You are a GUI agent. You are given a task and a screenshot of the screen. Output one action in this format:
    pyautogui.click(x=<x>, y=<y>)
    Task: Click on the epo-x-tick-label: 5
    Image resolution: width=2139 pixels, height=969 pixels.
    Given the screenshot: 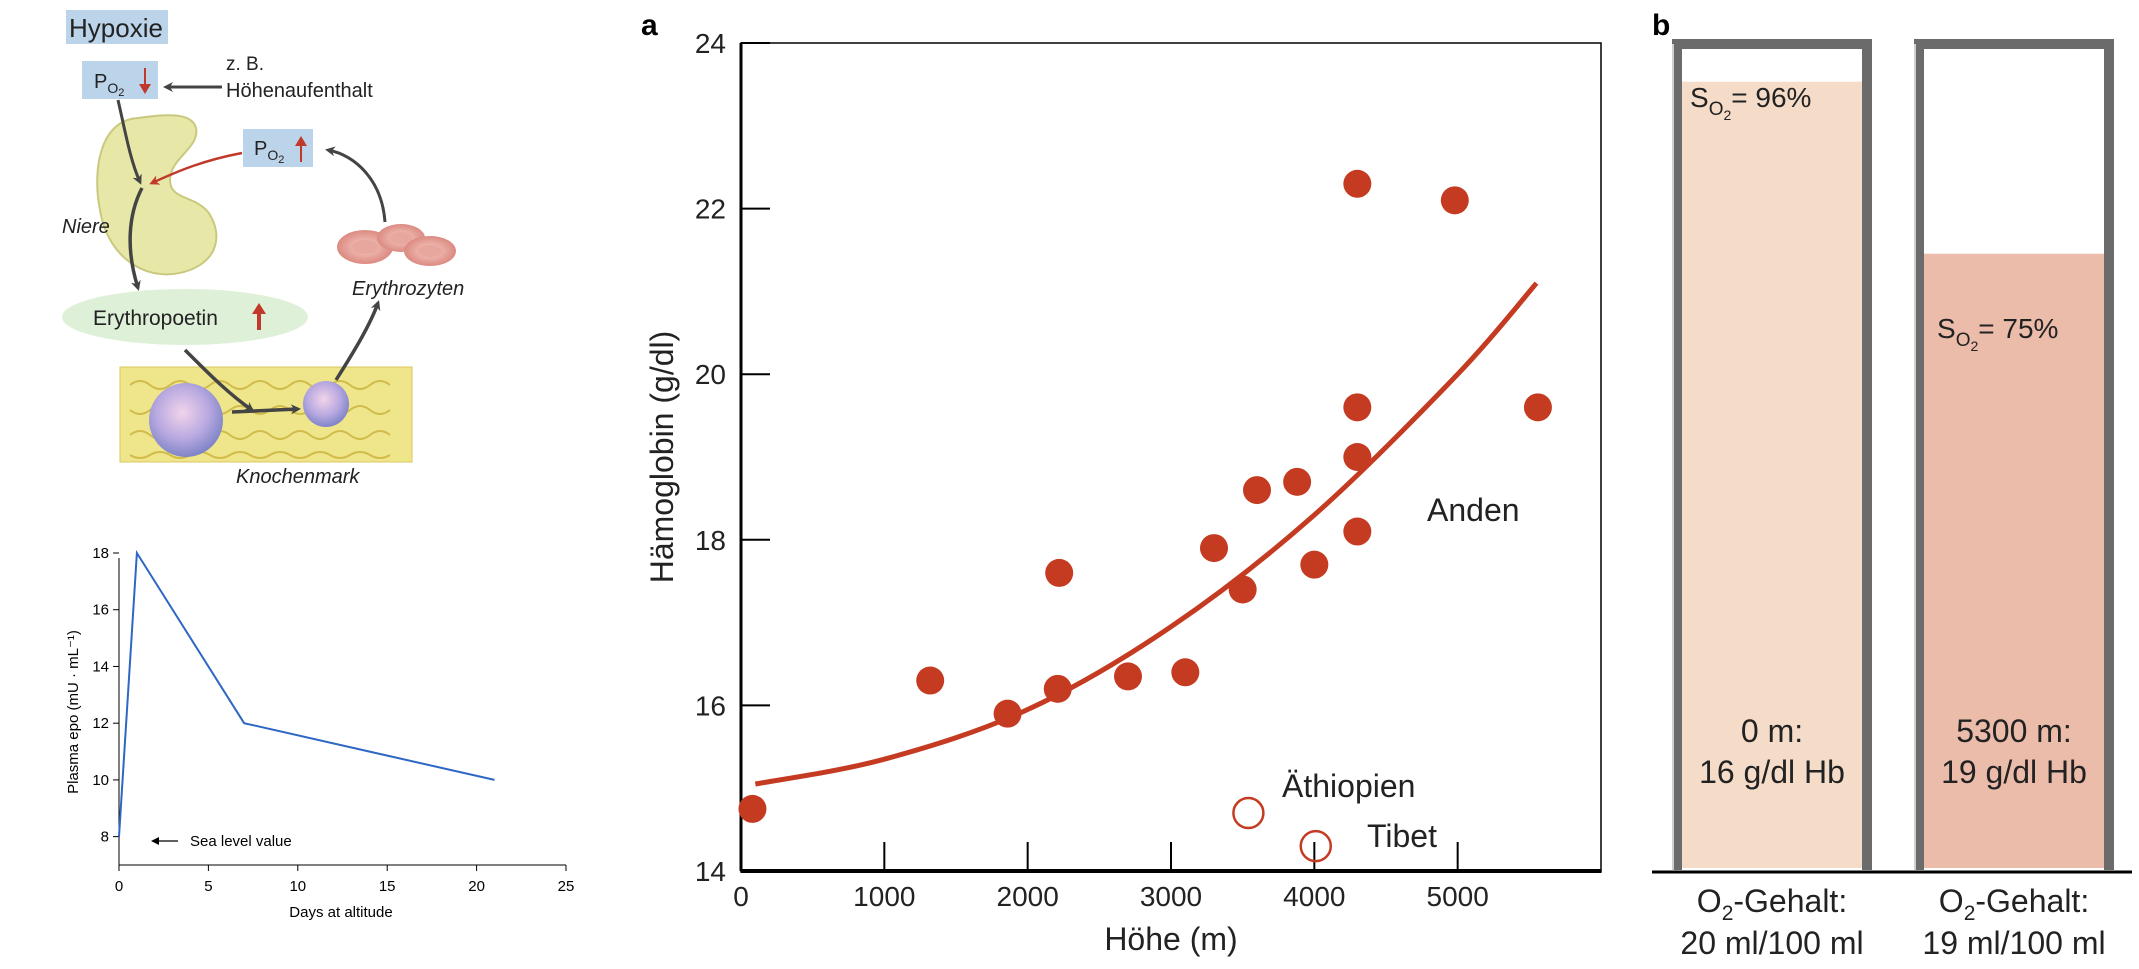 What is the action you would take?
    pyautogui.click(x=208, y=886)
    